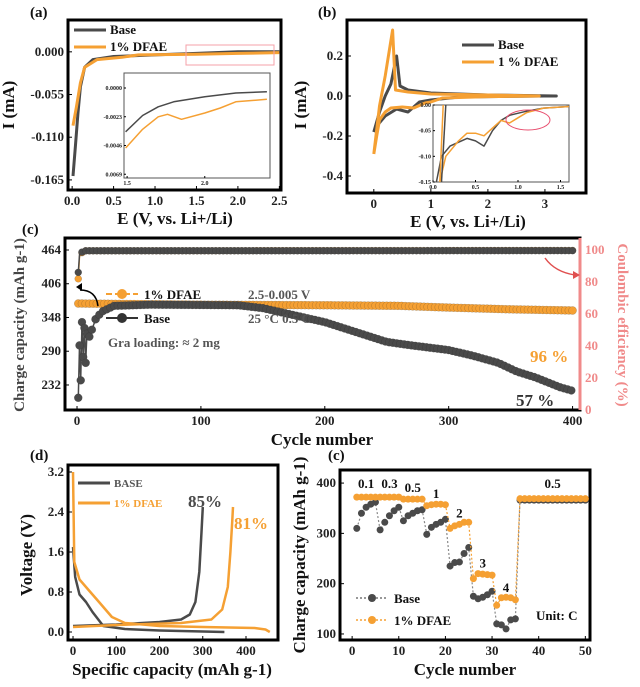 This screenshot has height=687, width=640. Describe the element at coordinates (120, 494) in the screenshot. I see `d-legend: BASE 1% DFAE` at that location.